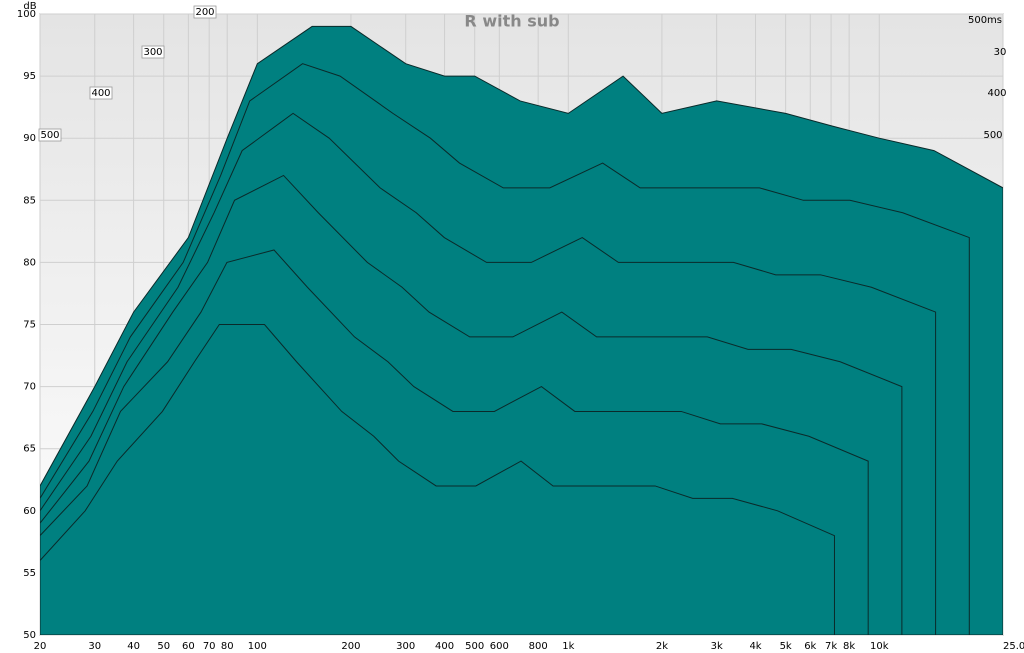 The height and width of the screenshot is (653, 1024). I want to click on depth-label: 300, so click(152, 52).